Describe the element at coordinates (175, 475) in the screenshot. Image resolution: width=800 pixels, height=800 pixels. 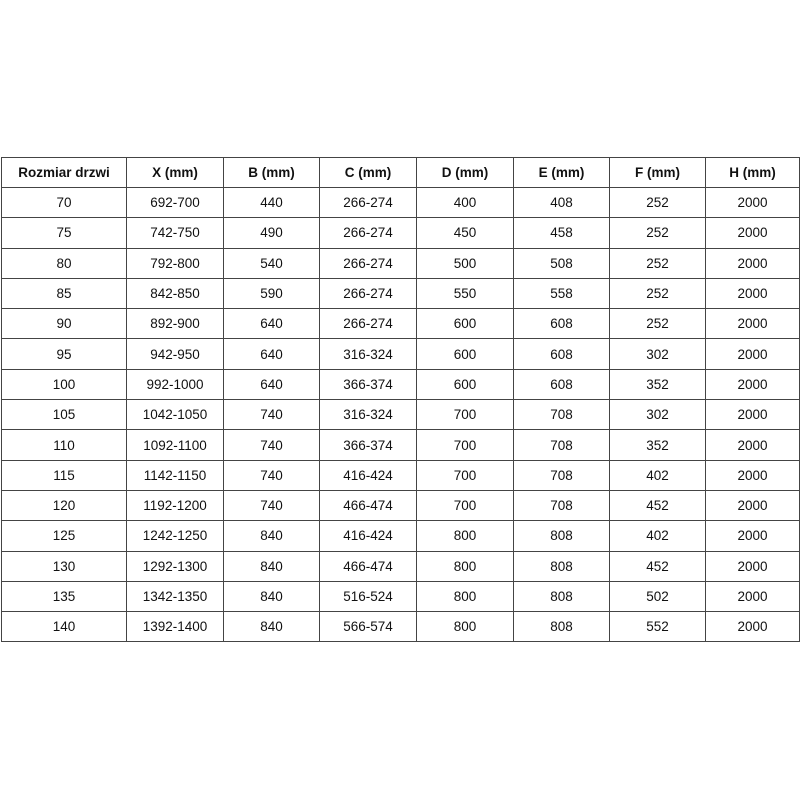
I see `table-cell: 1142-1150` at that location.